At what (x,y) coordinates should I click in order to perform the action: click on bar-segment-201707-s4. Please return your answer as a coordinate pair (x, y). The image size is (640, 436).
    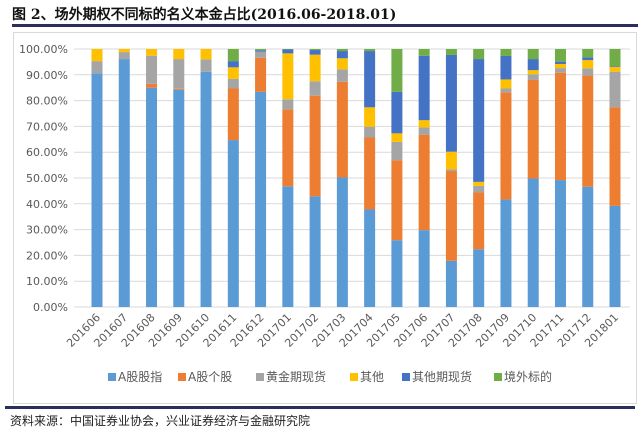
    Looking at the image, I should click on (451, 103).